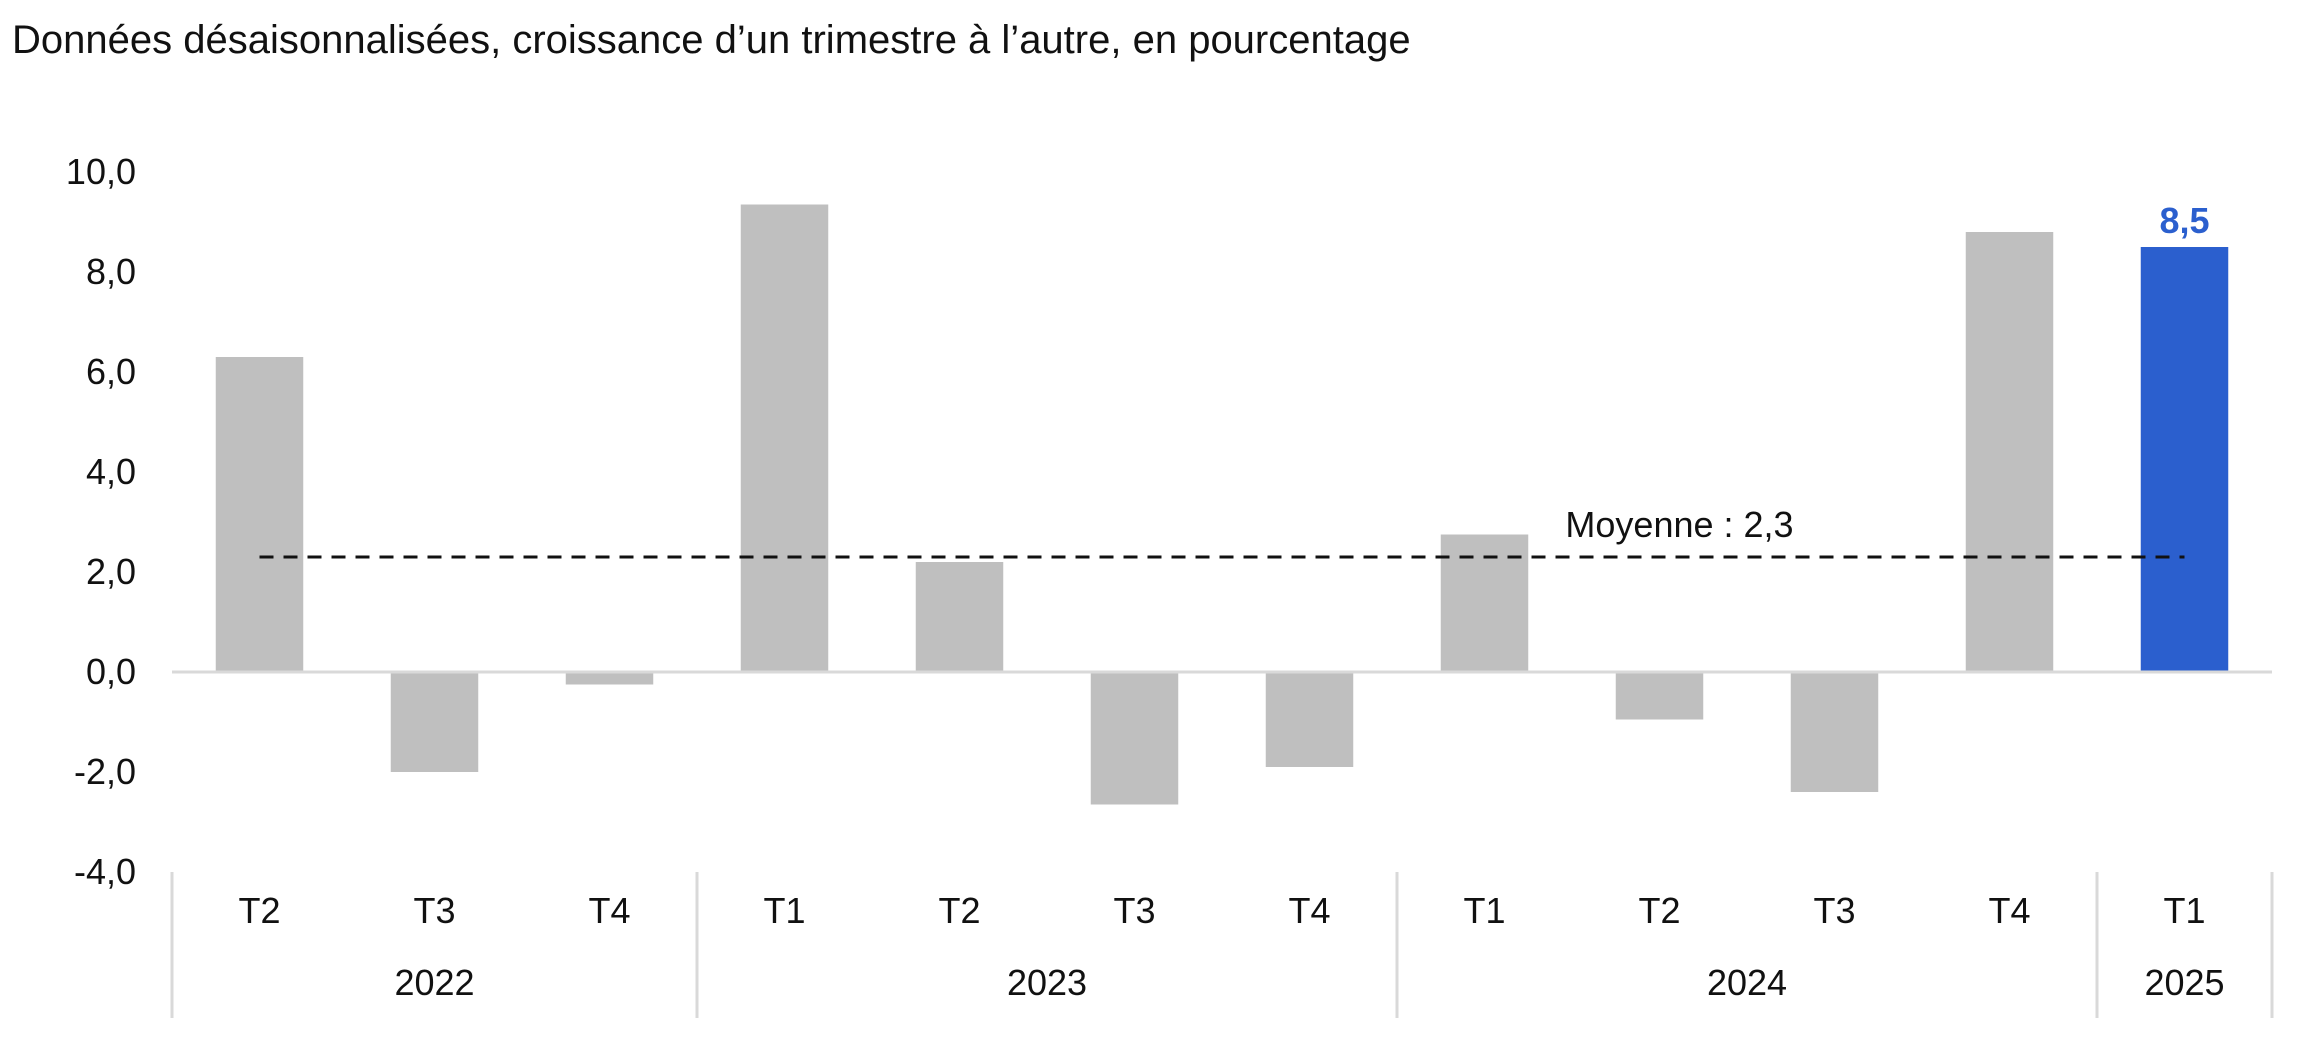 The height and width of the screenshot is (1044, 2304). I want to click on highlight-bar, so click(2184, 459).